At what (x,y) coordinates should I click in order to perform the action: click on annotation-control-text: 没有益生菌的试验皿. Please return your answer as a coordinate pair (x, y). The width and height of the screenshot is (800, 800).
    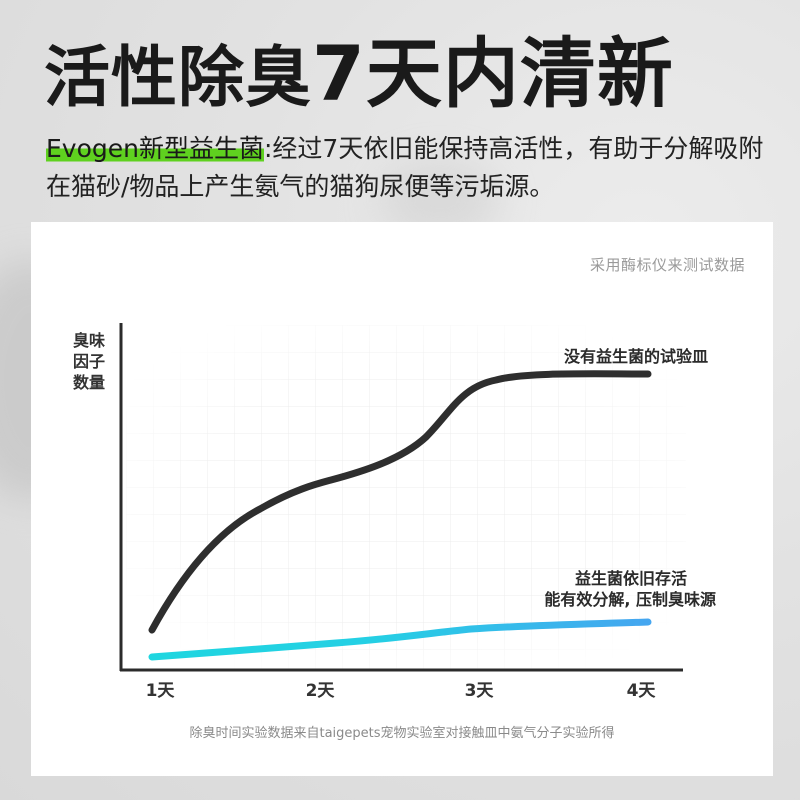
    Looking at the image, I should click on (635, 356).